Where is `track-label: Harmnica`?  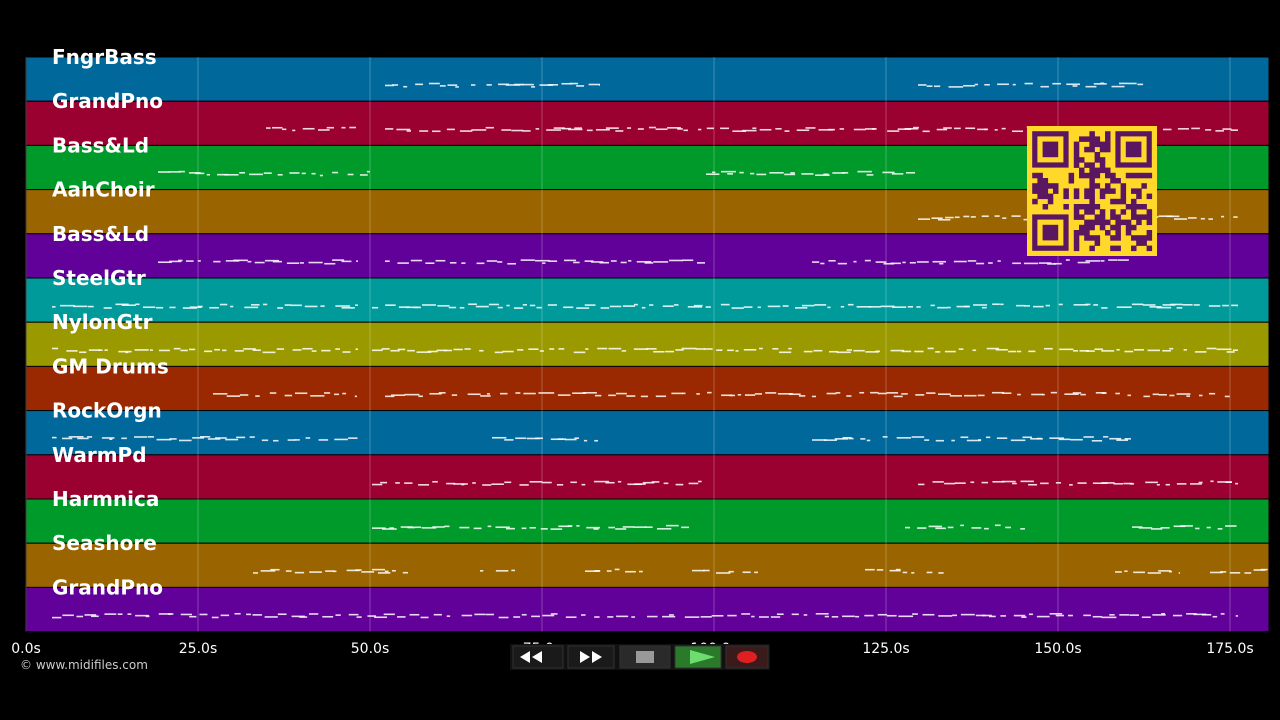 track-label: Harmnica is located at coordinates (105, 499).